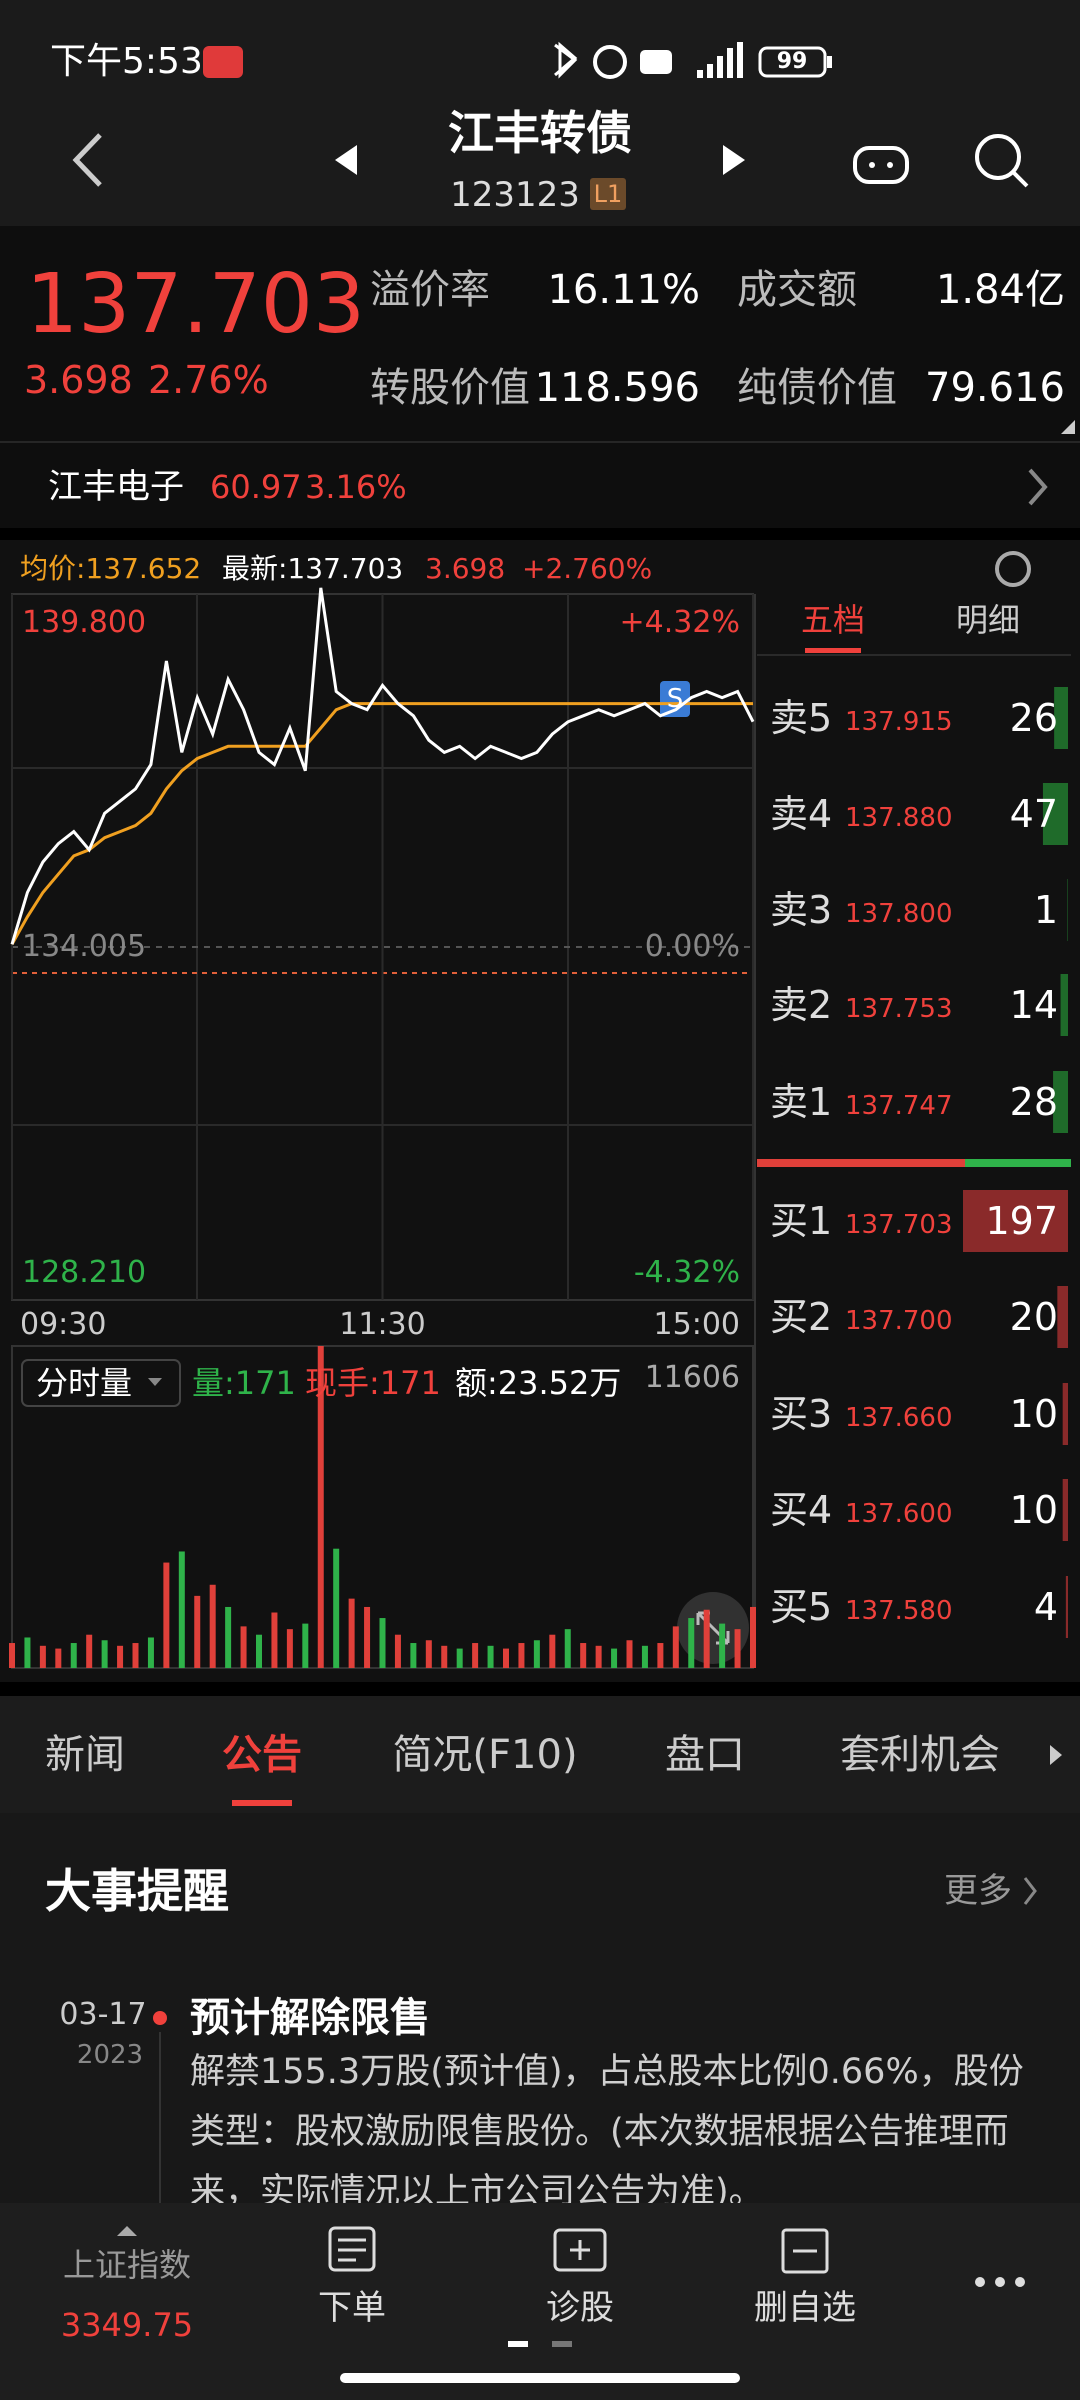 Image resolution: width=1080 pixels, height=2400 pixels. Describe the element at coordinates (899, 1418) in the screenshot. I see `book-price: 137.660` at that location.